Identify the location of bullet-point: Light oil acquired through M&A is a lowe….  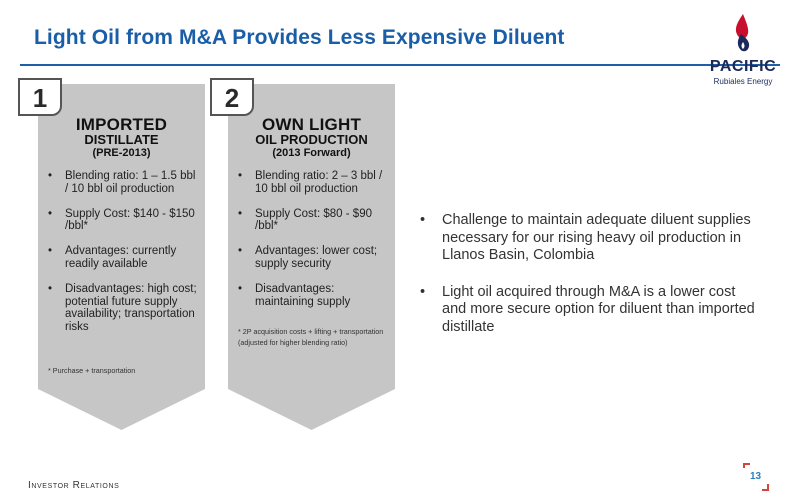
(590, 310).